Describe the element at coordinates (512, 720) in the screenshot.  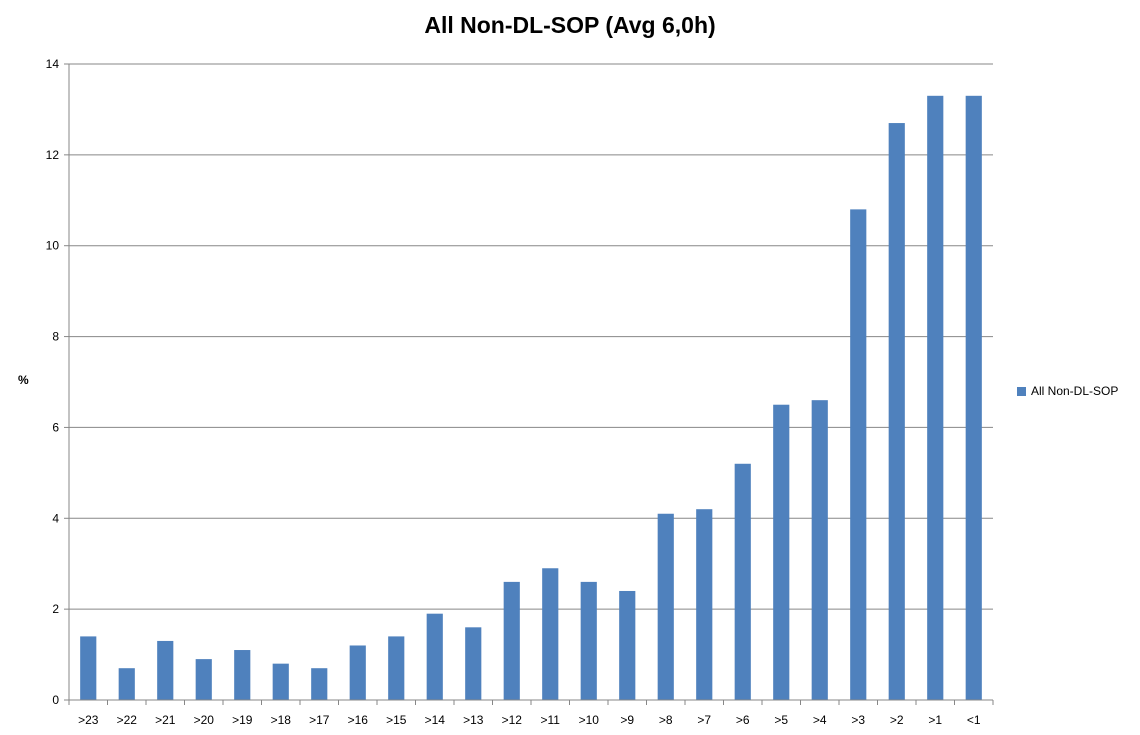
I see `x-tick-label: >12` at that location.